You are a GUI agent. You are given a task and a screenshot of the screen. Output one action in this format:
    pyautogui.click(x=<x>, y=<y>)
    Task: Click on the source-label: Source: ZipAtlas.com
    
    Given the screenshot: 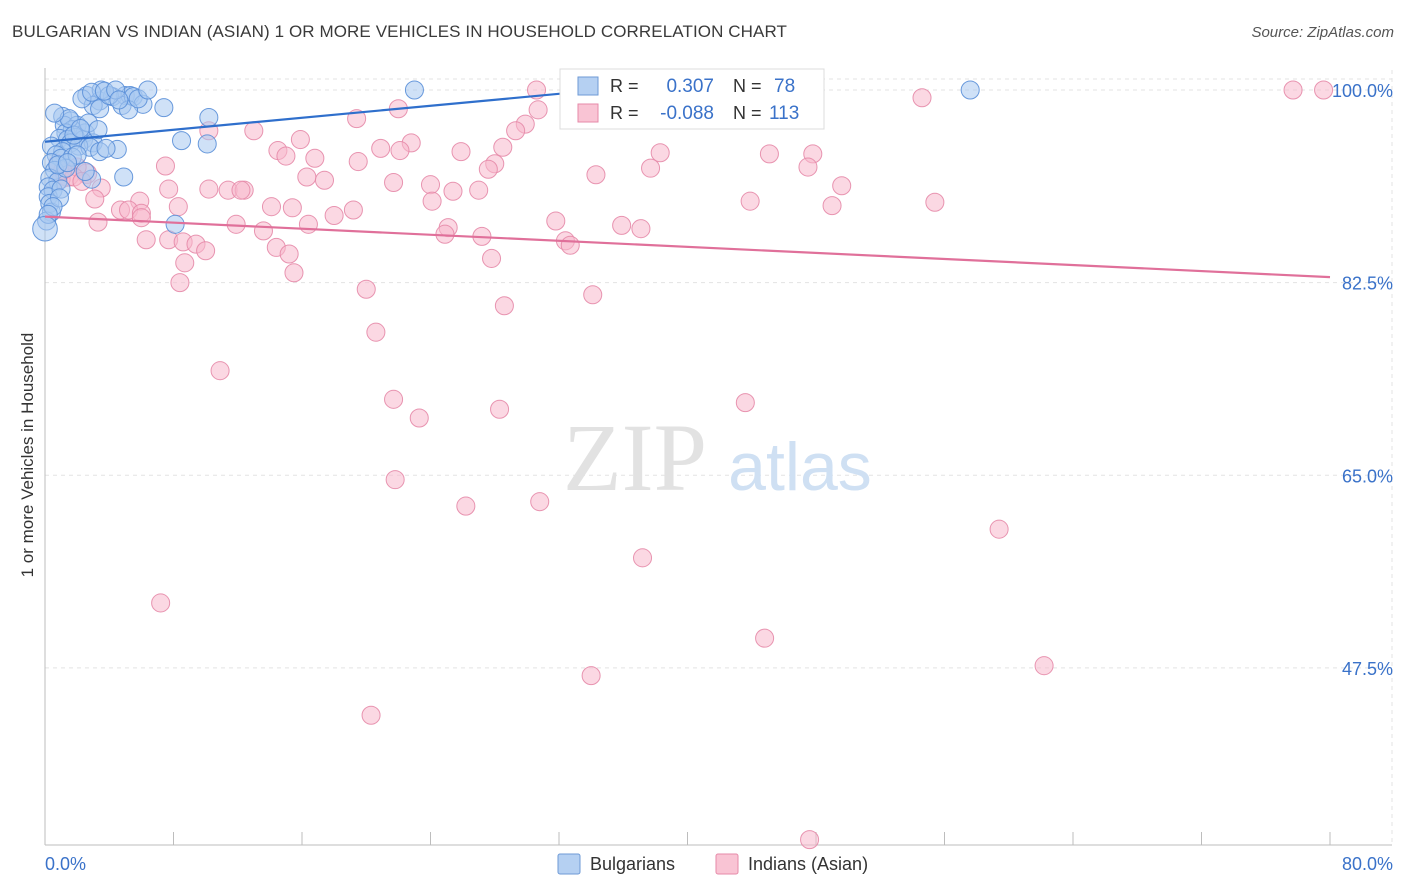 What is the action you would take?
    pyautogui.click(x=1322, y=32)
    